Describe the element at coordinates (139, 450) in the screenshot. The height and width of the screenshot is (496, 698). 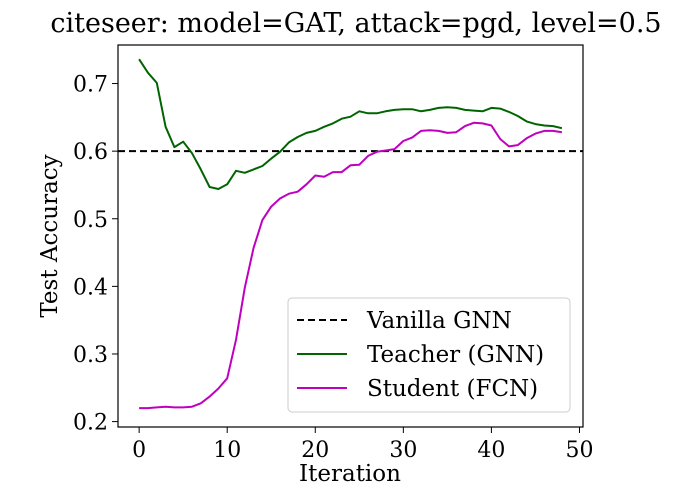
I see `x-tick-label: 0` at that location.